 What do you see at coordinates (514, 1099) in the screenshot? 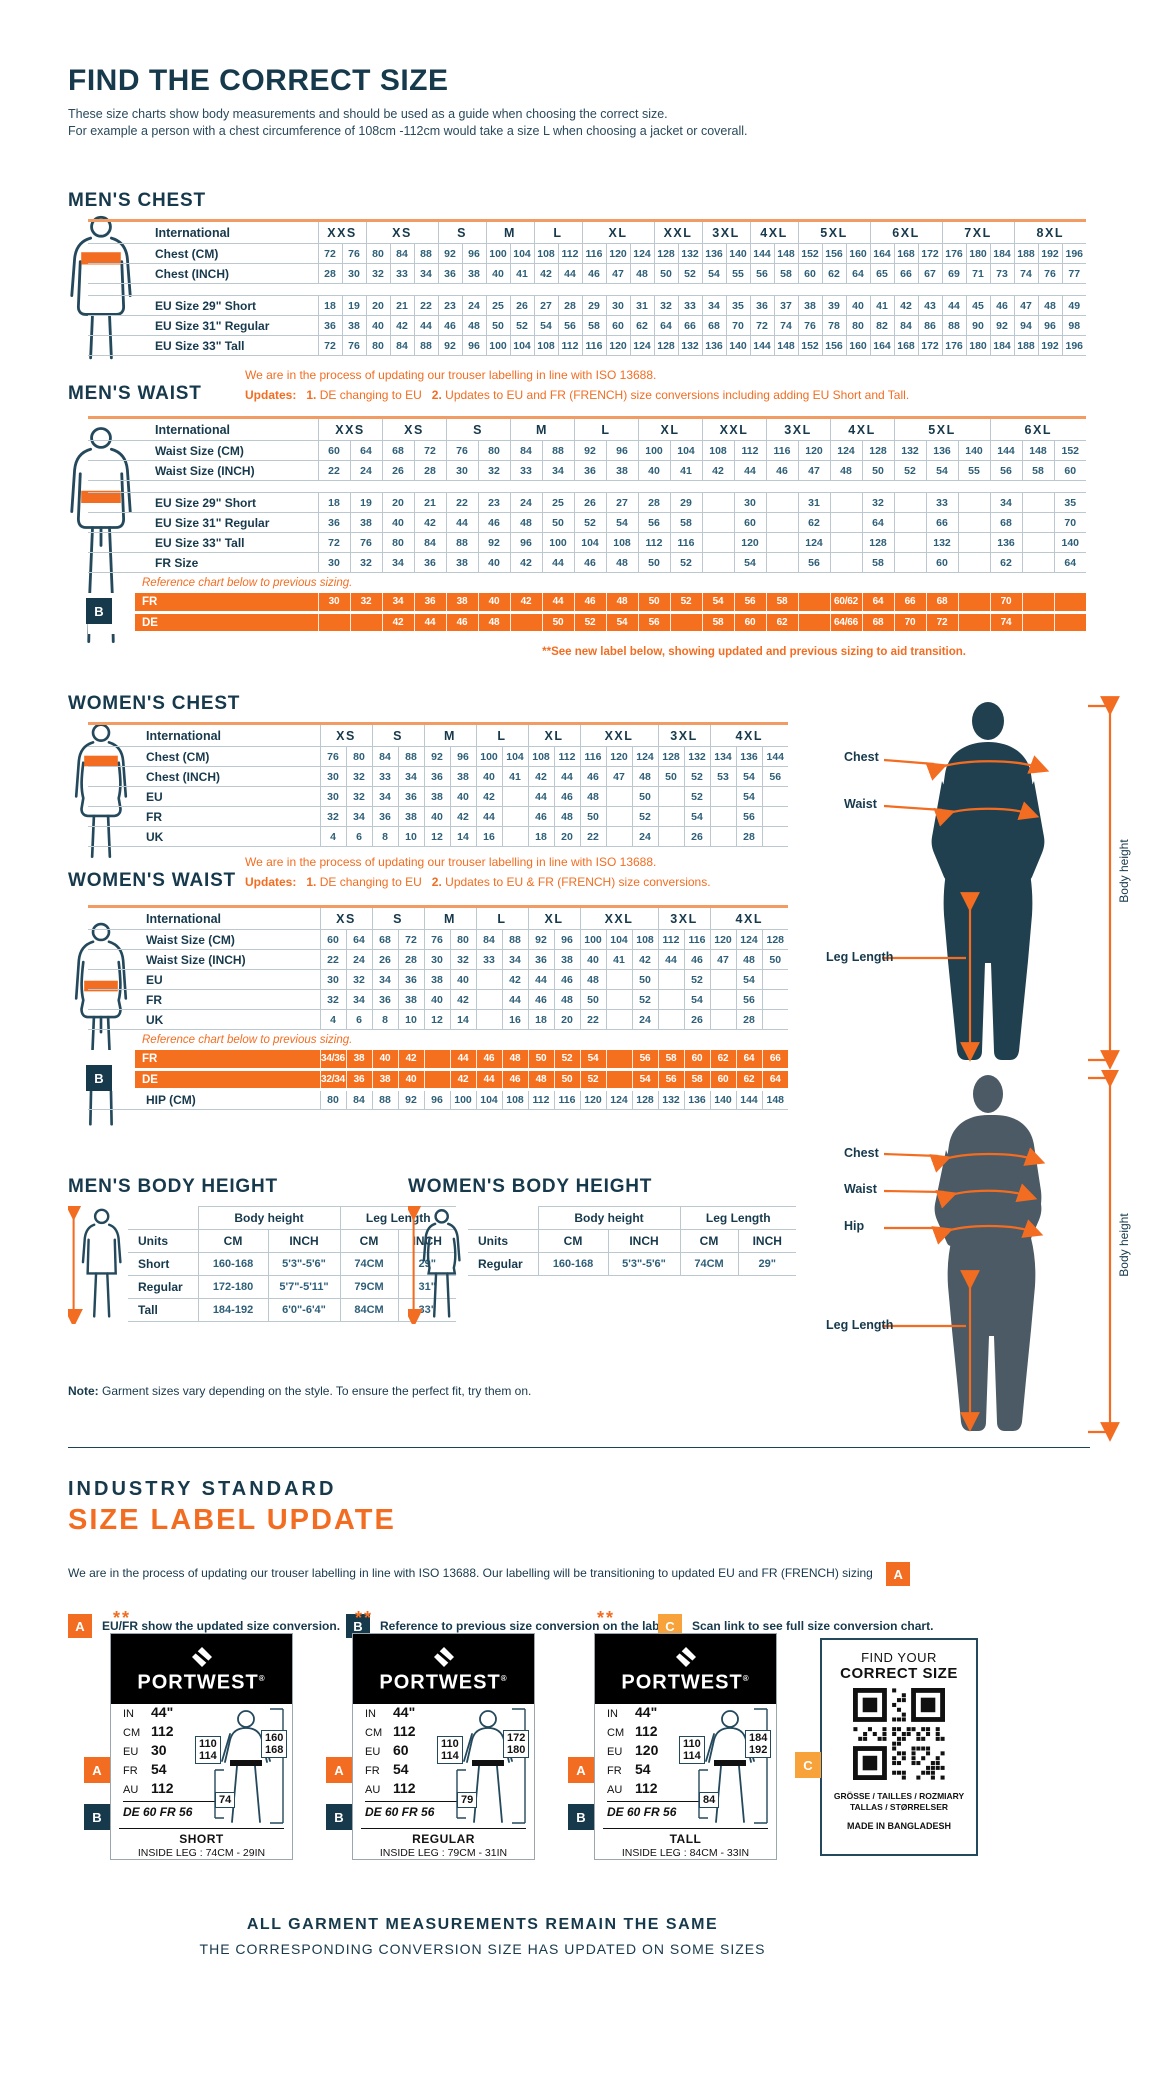
I see `value-cell: 108` at bounding box center [514, 1099].